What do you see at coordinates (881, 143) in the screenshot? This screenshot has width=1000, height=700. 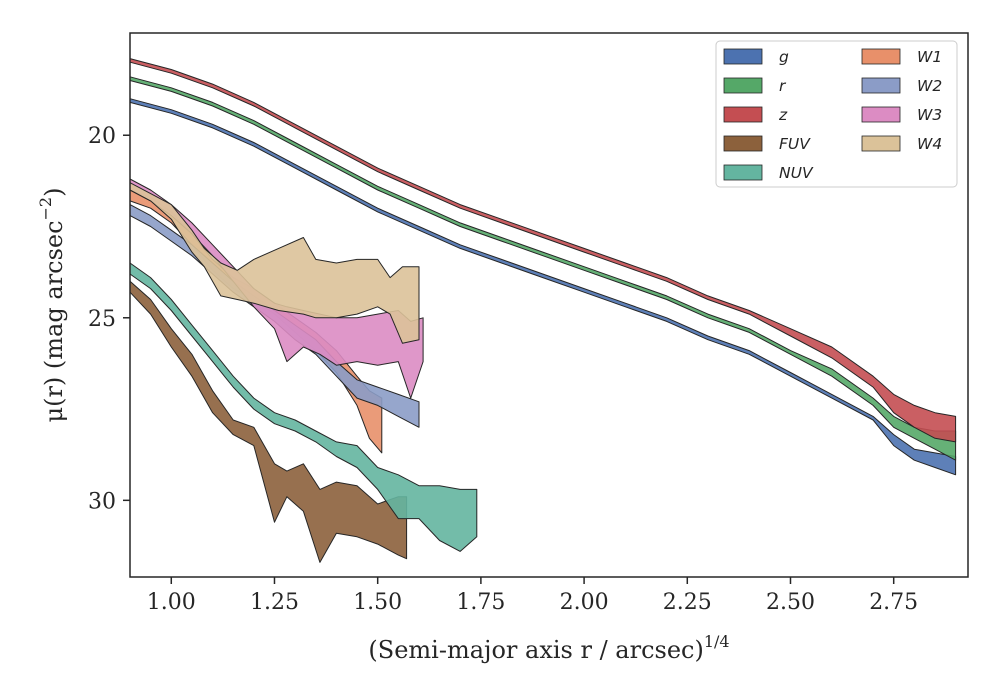 I see `legend-swatch-w4` at bounding box center [881, 143].